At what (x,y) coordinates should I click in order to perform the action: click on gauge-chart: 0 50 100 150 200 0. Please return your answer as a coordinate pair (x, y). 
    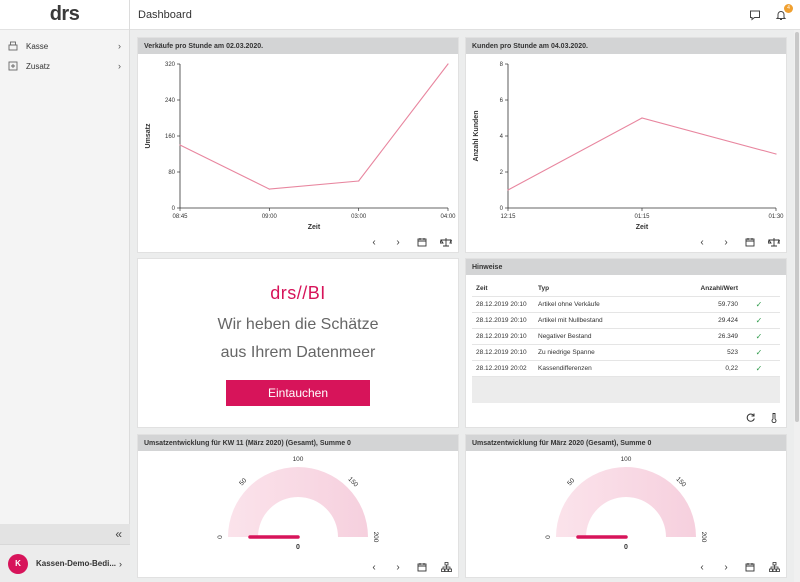
    Looking at the image, I should click on (626, 503).